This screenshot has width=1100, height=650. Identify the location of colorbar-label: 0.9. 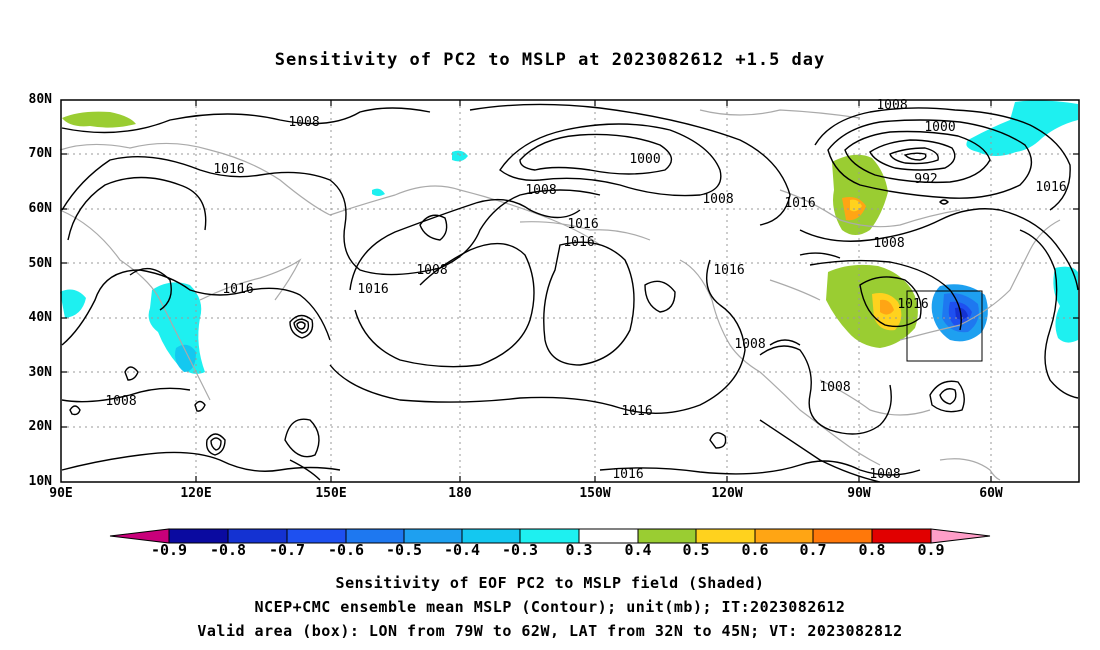
(931, 550).